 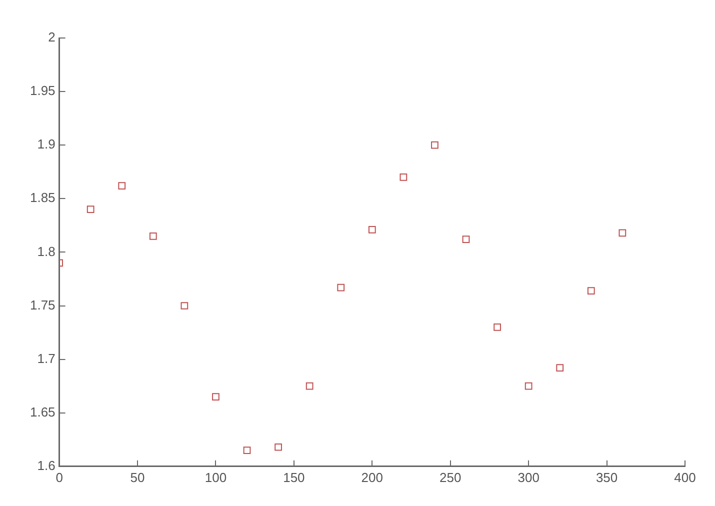 What do you see at coordinates (294, 477) in the screenshot?
I see `x-tick-label: 150` at bounding box center [294, 477].